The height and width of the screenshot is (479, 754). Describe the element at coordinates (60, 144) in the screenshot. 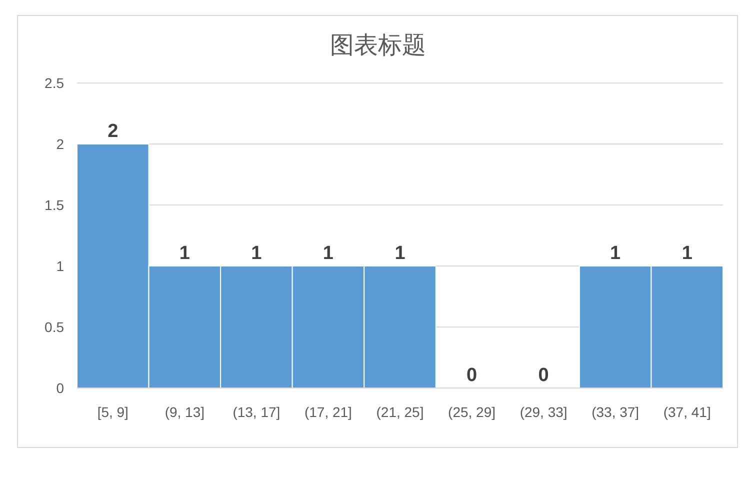

I see `y-tick: 2` at that location.